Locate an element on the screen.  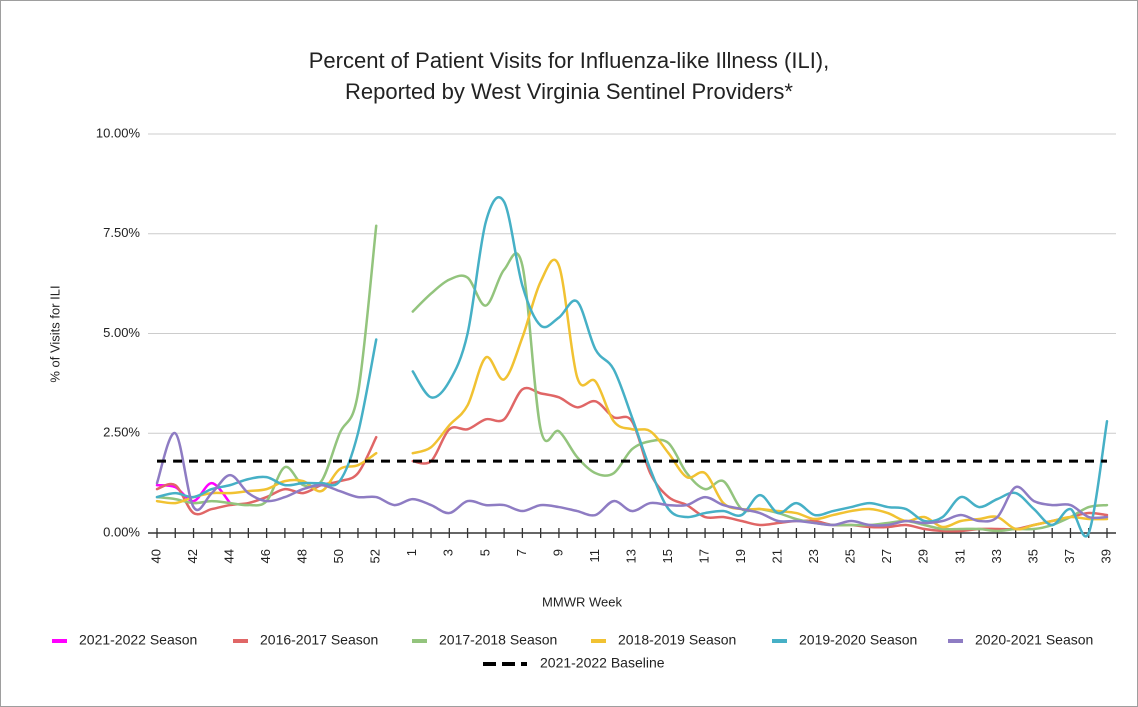
x-tick-label: 52 is located at coordinates (375, 556).